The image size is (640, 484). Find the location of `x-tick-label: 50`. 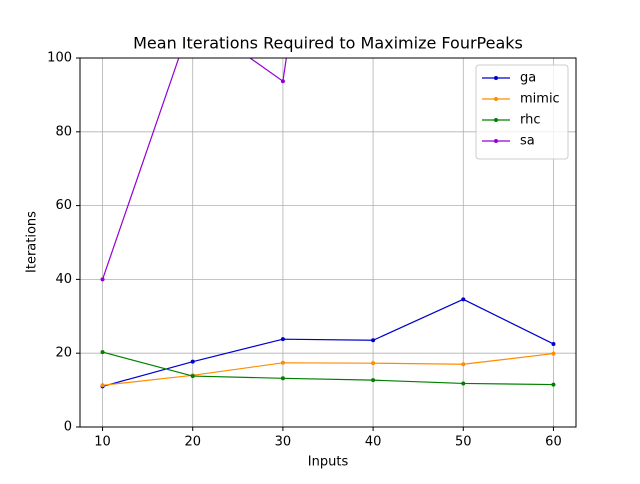

x-tick-label: 50 is located at coordinates (463, 442).